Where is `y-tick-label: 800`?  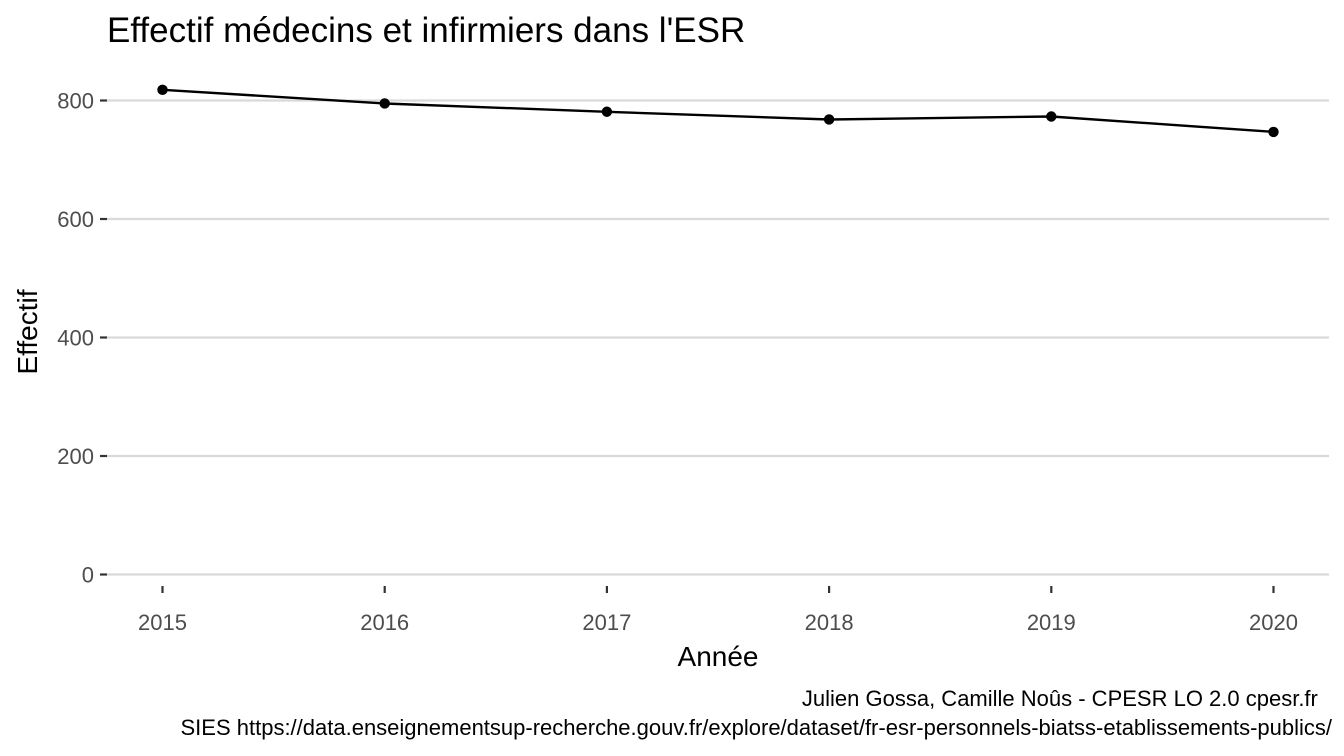
y-tick-label: 800 is located at coordinates (75, 101).